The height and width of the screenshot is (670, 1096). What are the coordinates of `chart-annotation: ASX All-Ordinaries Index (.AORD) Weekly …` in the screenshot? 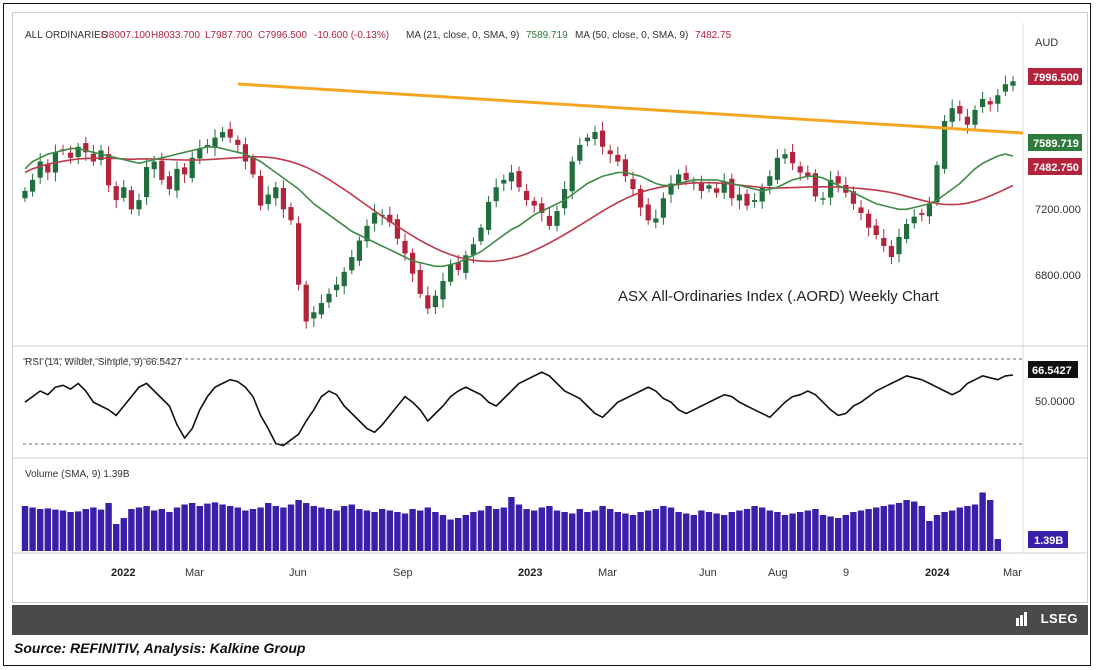 It's located at (778, 296).